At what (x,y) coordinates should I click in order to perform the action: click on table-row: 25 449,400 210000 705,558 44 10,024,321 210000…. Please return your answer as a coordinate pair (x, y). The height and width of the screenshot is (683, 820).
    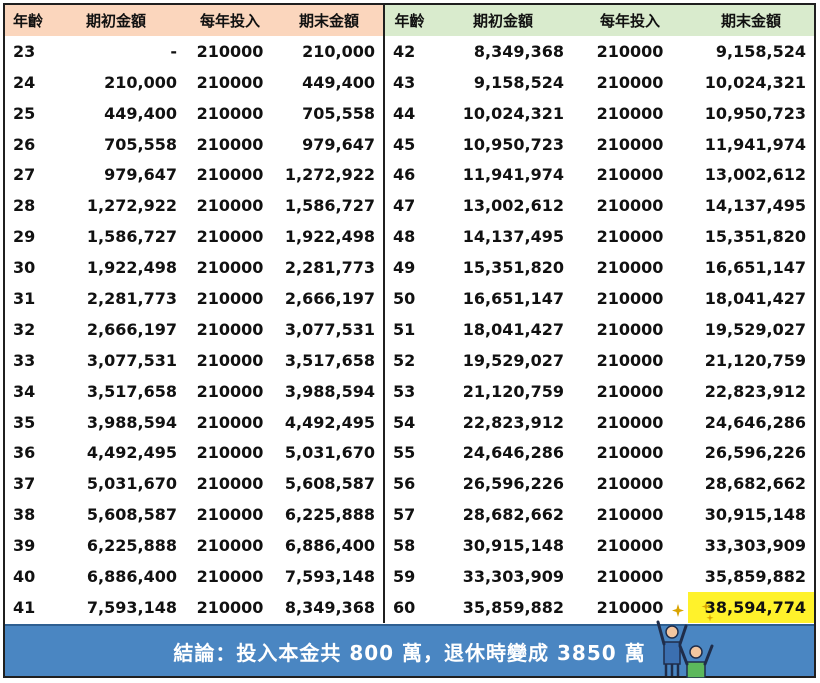
    Looking at the image, I should click on (409, 113).